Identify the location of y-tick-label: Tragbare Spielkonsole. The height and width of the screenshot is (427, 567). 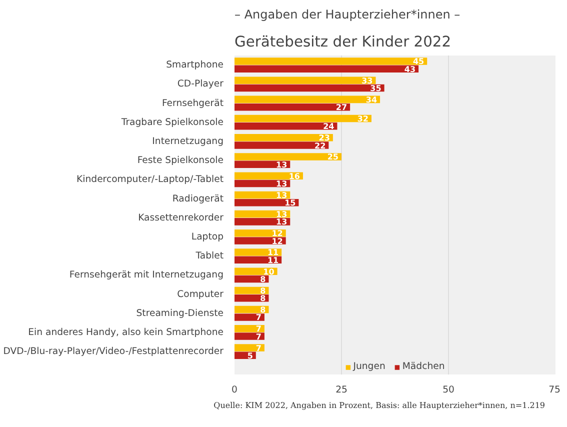
(172, 122).